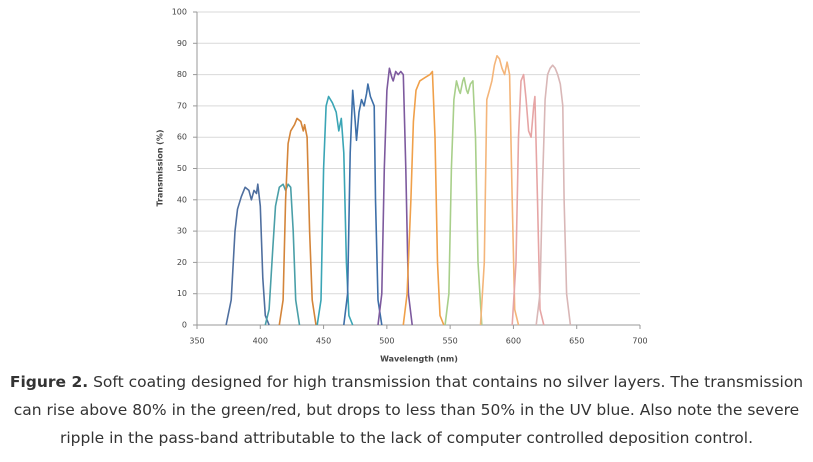 The image size is (813, 462). What do you see at coordinates (513, 341) in the screenshot?
I see `x-tick-label: 600` at bounding box center [513, 341].